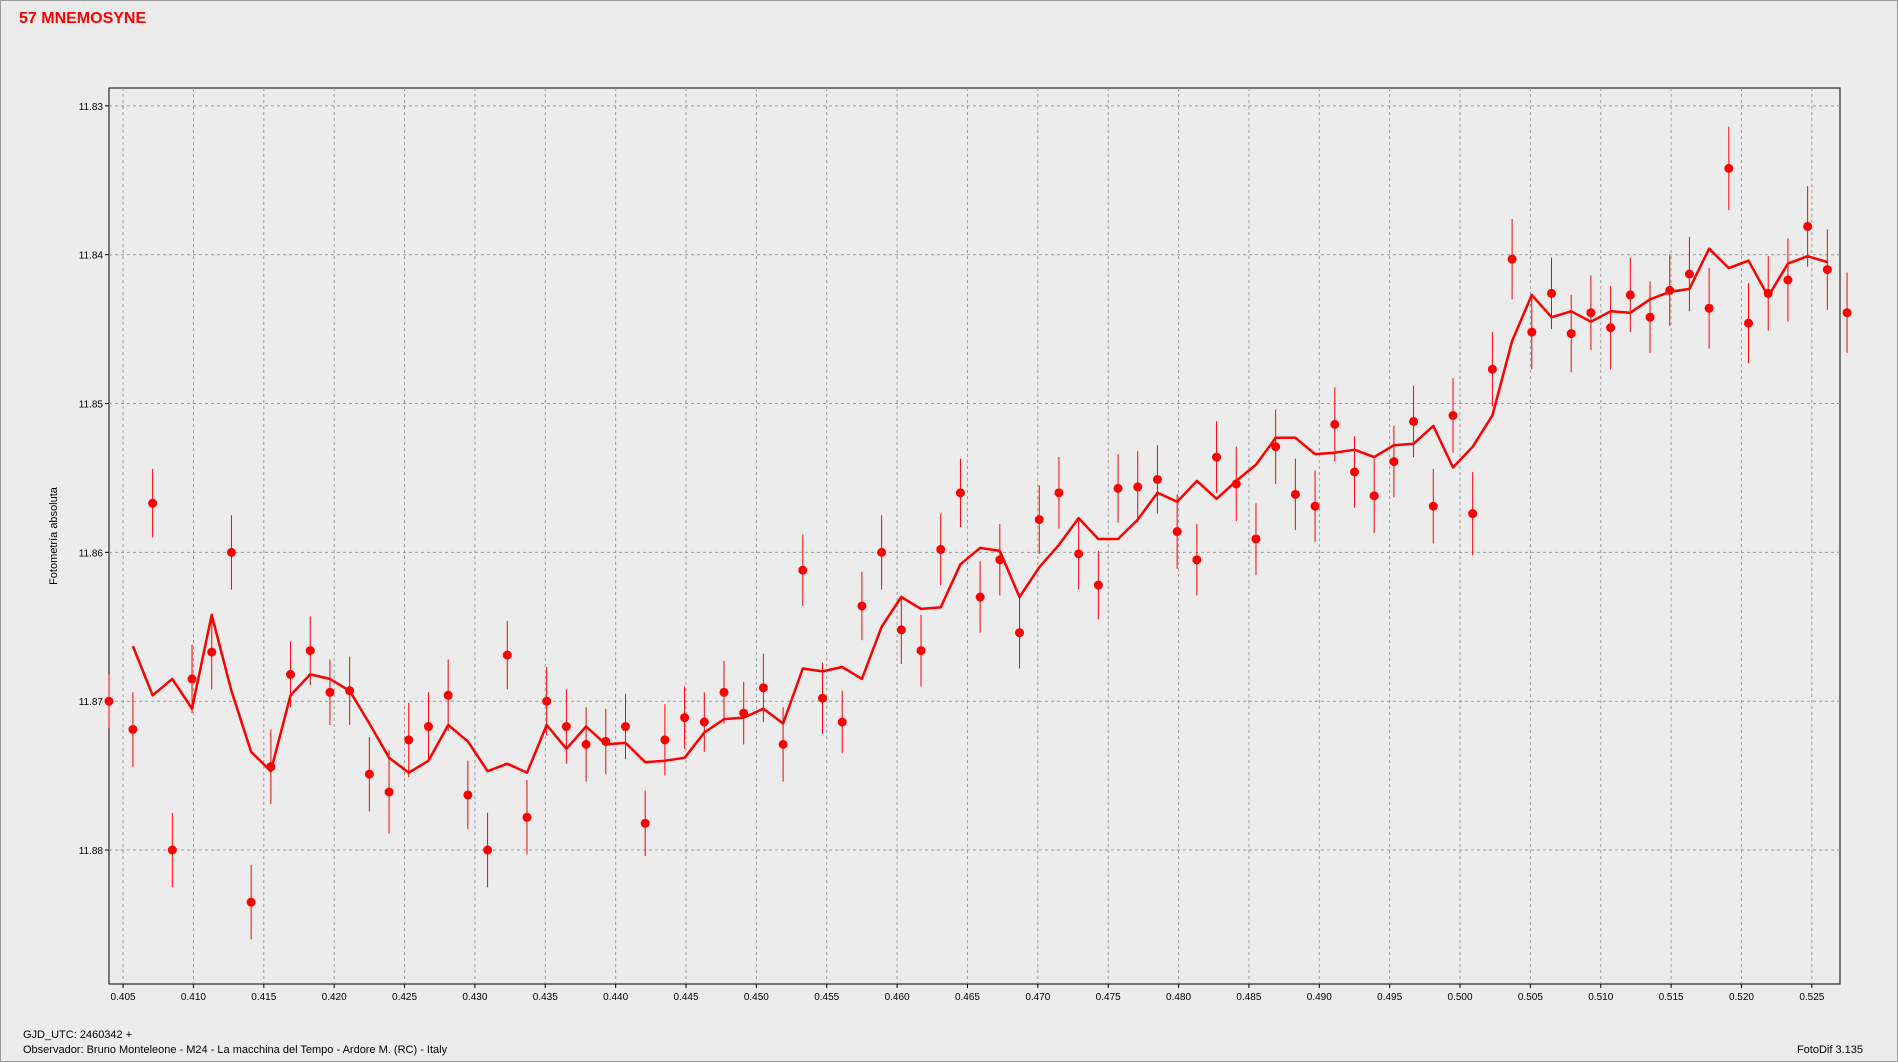 This screenshot has height=1062, width=1898. I want to click on x-tick-label: 0.510, so click(1600, 997).